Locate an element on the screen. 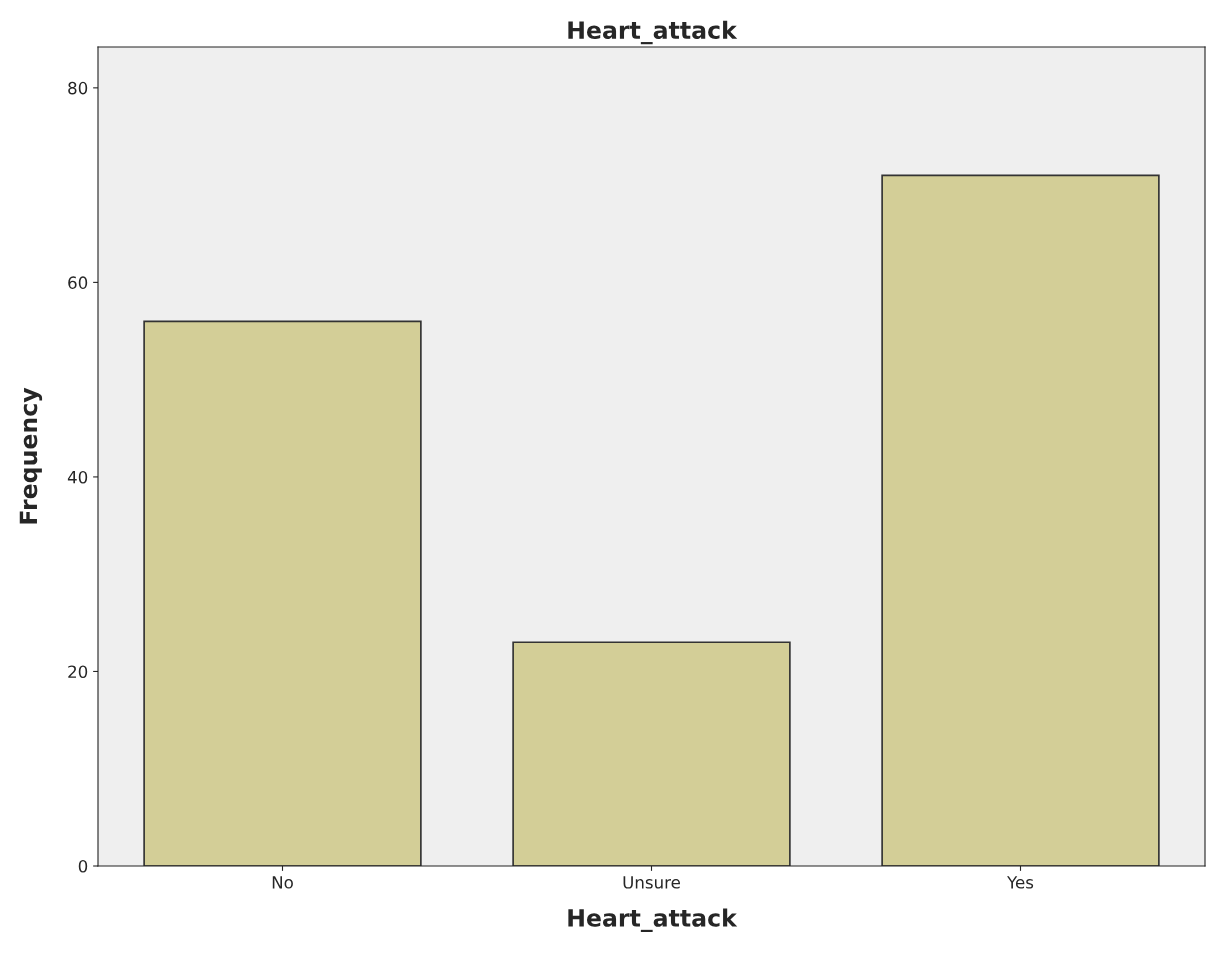 The width and height of the screenshot is (1217, 956). y-tick-label: 80 is located at coordinates (78, 88).